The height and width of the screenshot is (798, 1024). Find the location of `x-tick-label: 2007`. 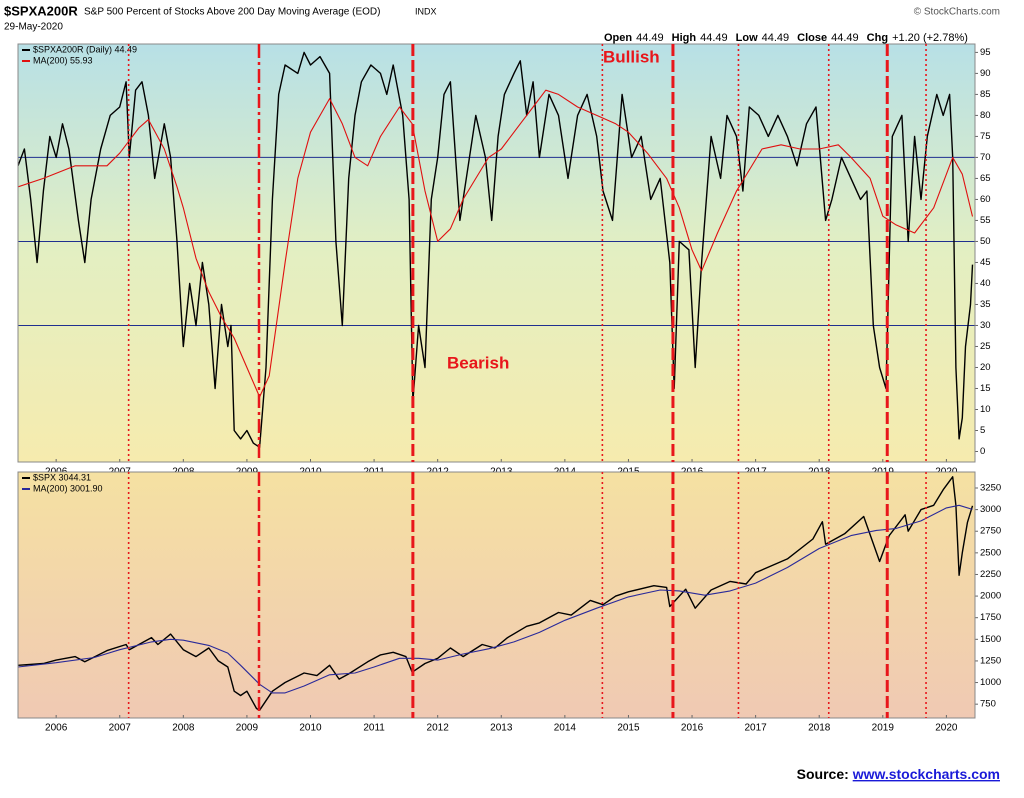

x-tick-label: 2007 is located at coordinates (120, 728).